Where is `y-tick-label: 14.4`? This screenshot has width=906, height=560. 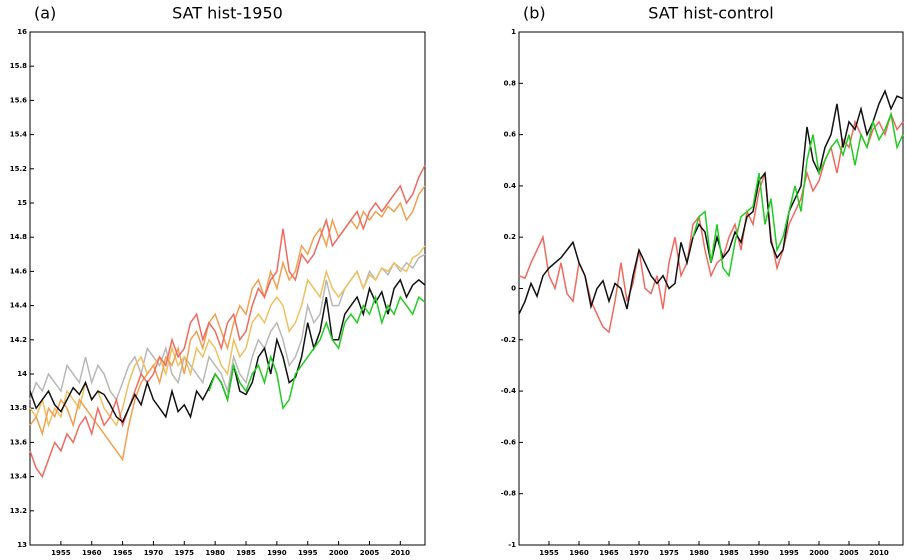 y-tick-label: 14.4 is located at coordinates (18, 306).